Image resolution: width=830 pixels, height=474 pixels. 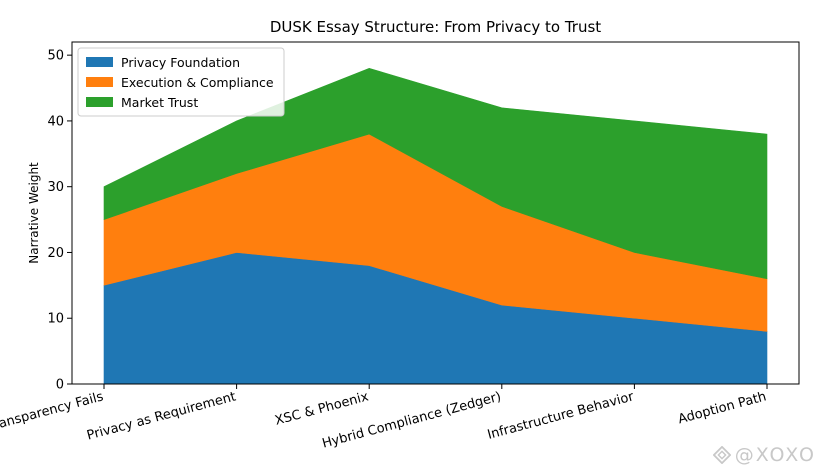 What do you see at coordinates (159, 102) in the screenshot?
I see `legend-label-2: Market Trust` at bounding box center [159, 102].